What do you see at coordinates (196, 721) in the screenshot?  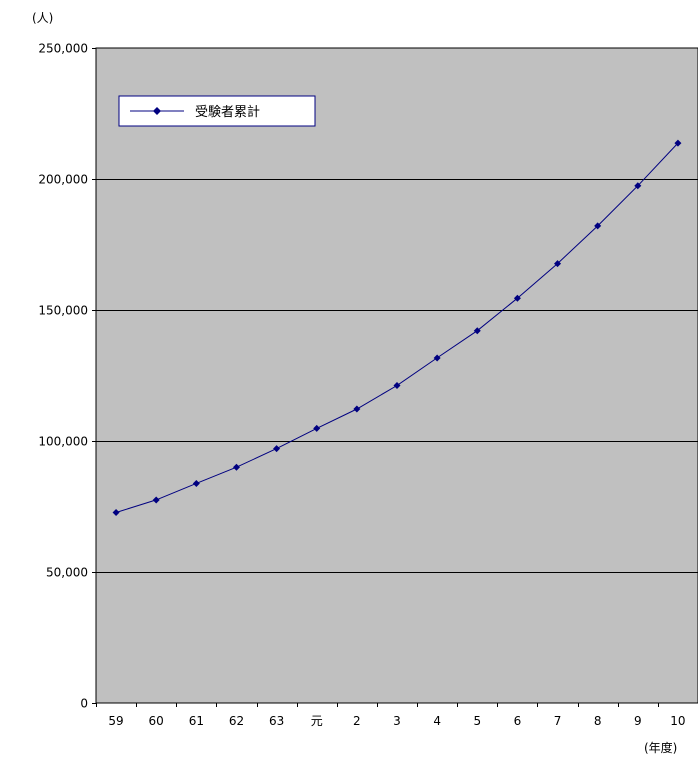 I see `x-tick-label: 61` at bounding box center [196, 721].